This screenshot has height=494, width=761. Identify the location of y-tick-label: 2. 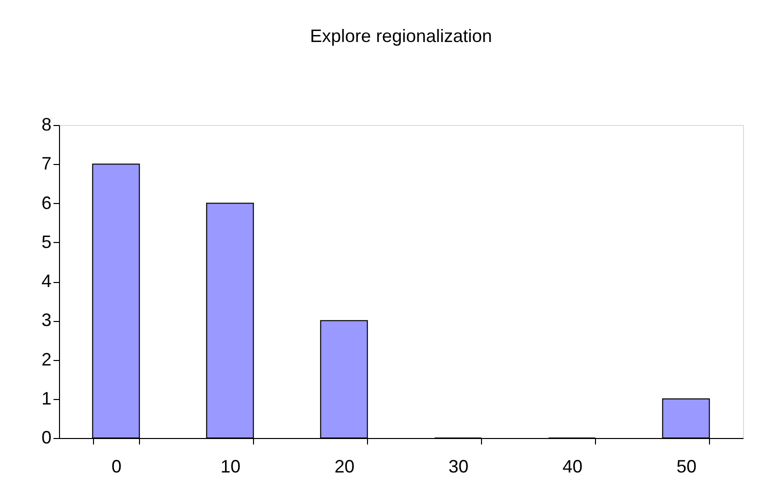
(46, 359).